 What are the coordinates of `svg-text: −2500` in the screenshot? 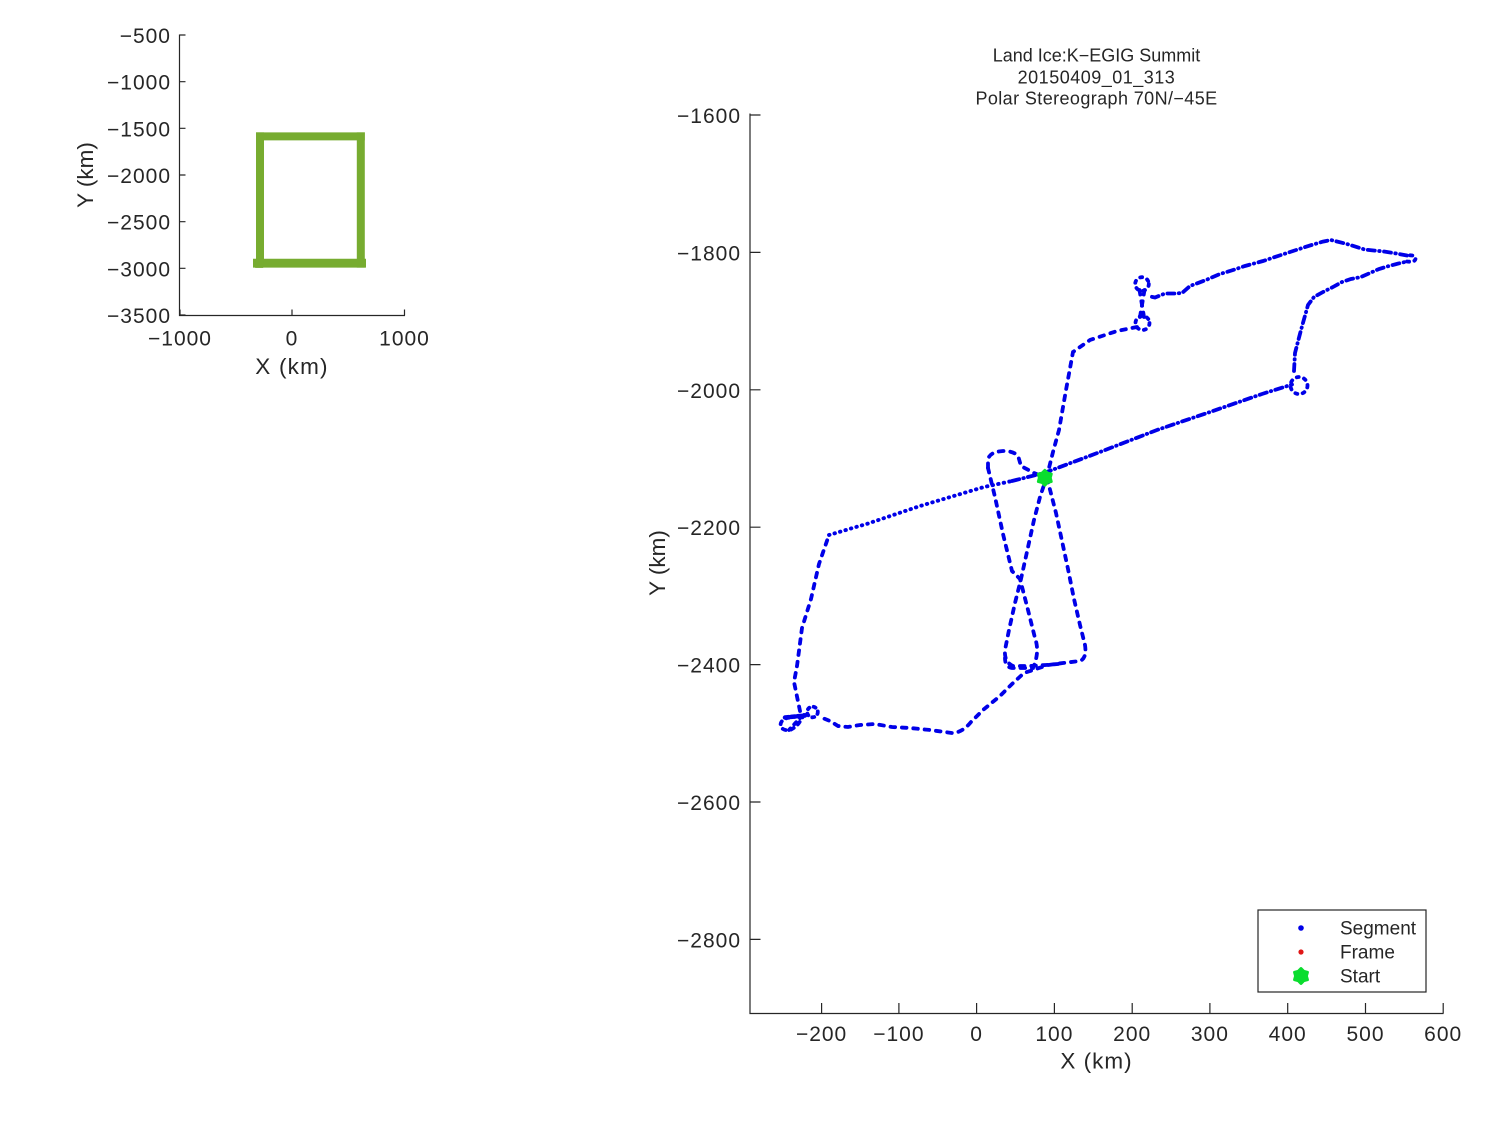 It's located at (139, 223).